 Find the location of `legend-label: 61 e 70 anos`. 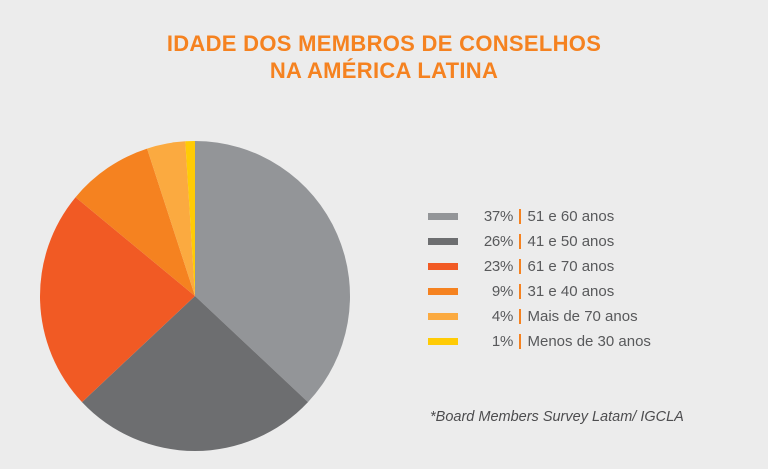

legend-label: 61 e 70 anos is located at coordinates (571, 266).